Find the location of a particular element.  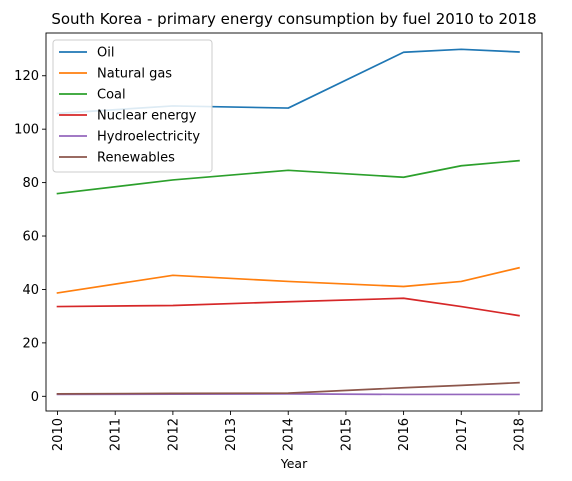

x-axis-label: Year is located at coordinates (294, 463).